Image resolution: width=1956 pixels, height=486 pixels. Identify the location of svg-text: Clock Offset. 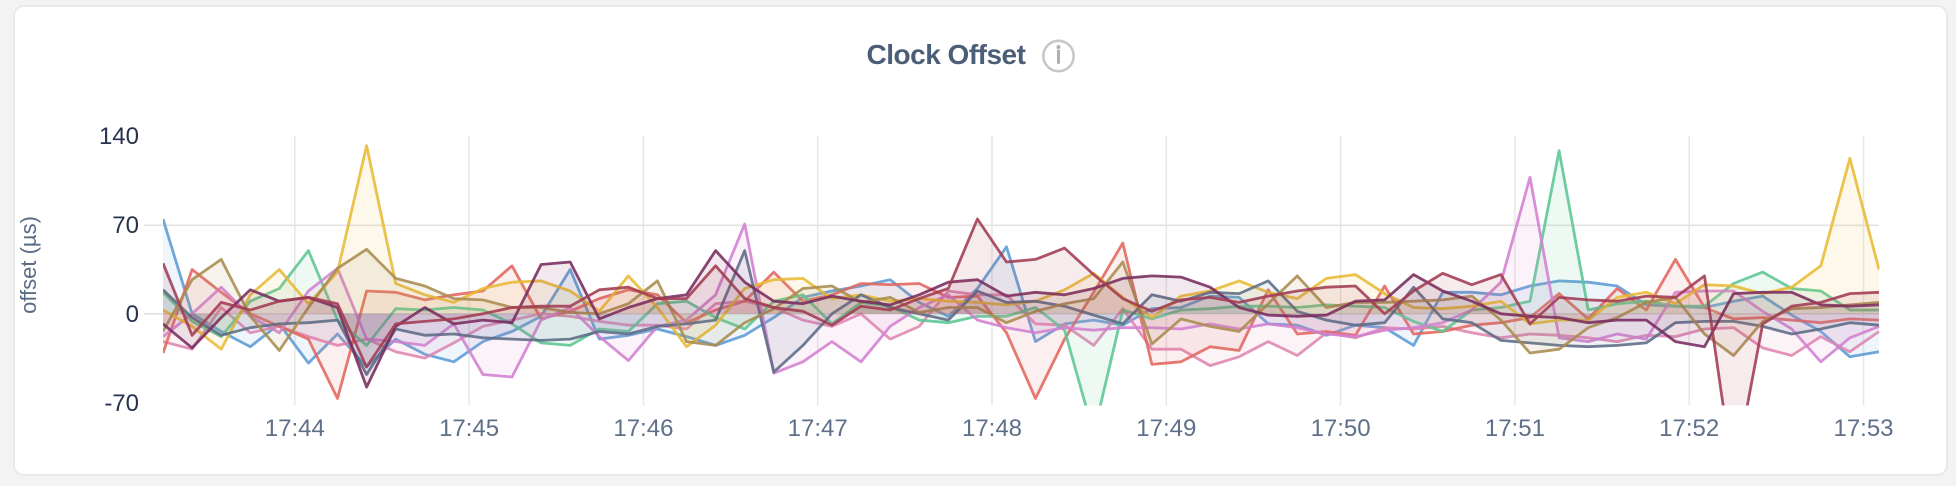
(946, 54).